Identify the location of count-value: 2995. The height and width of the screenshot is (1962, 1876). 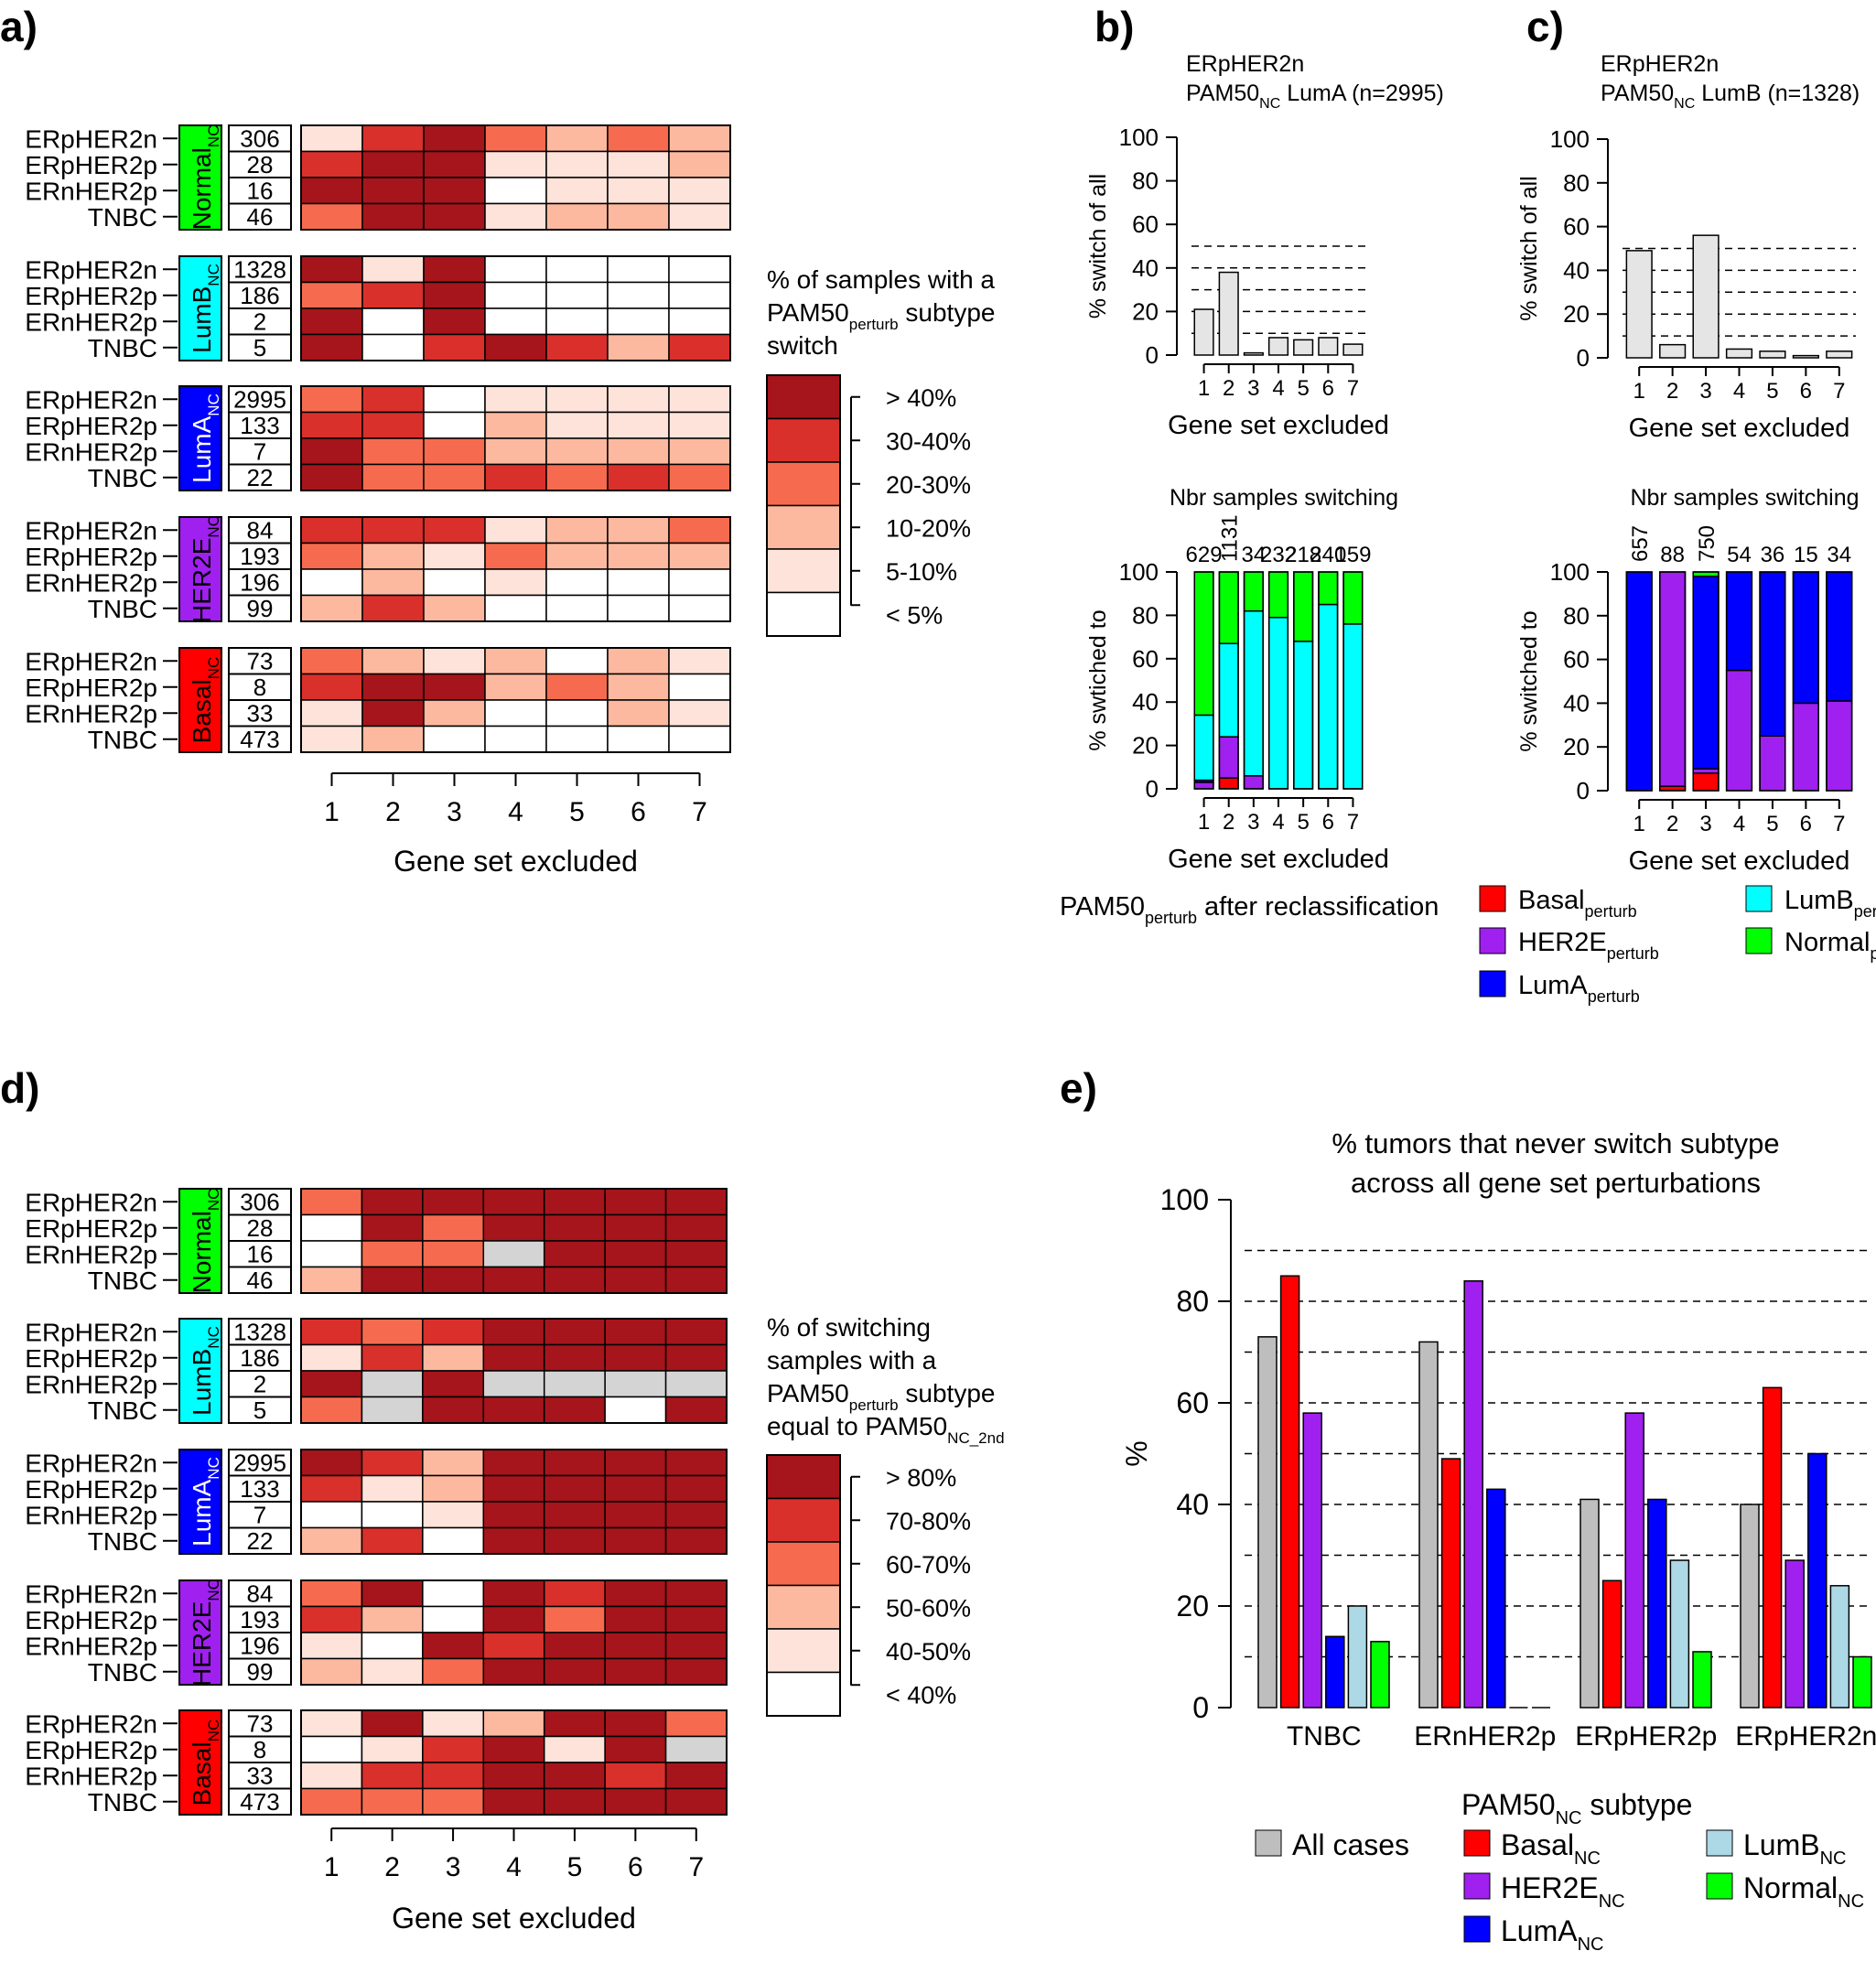
(259, 1462).